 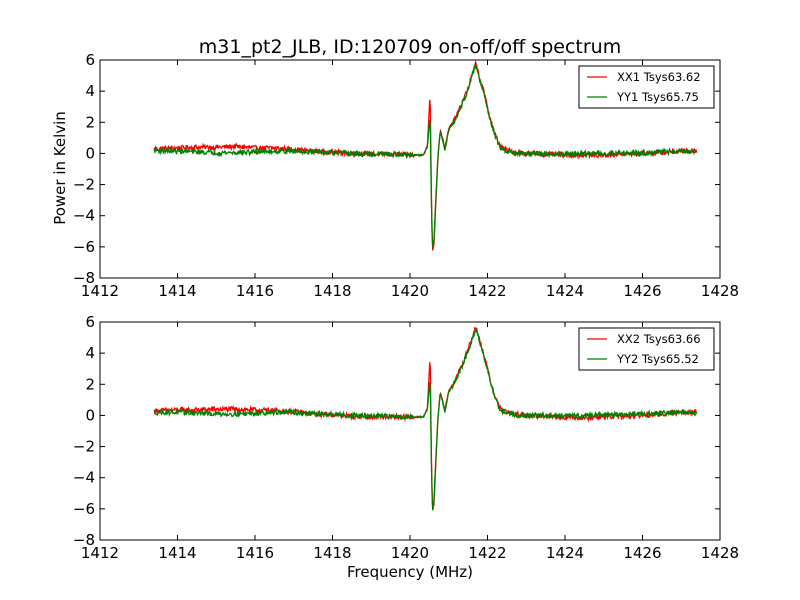 What do you see at coordinates (410, 572) in the screenshot?
I see `x-axis-label: Frequency (MHz)` at bounding box center [410, 572].